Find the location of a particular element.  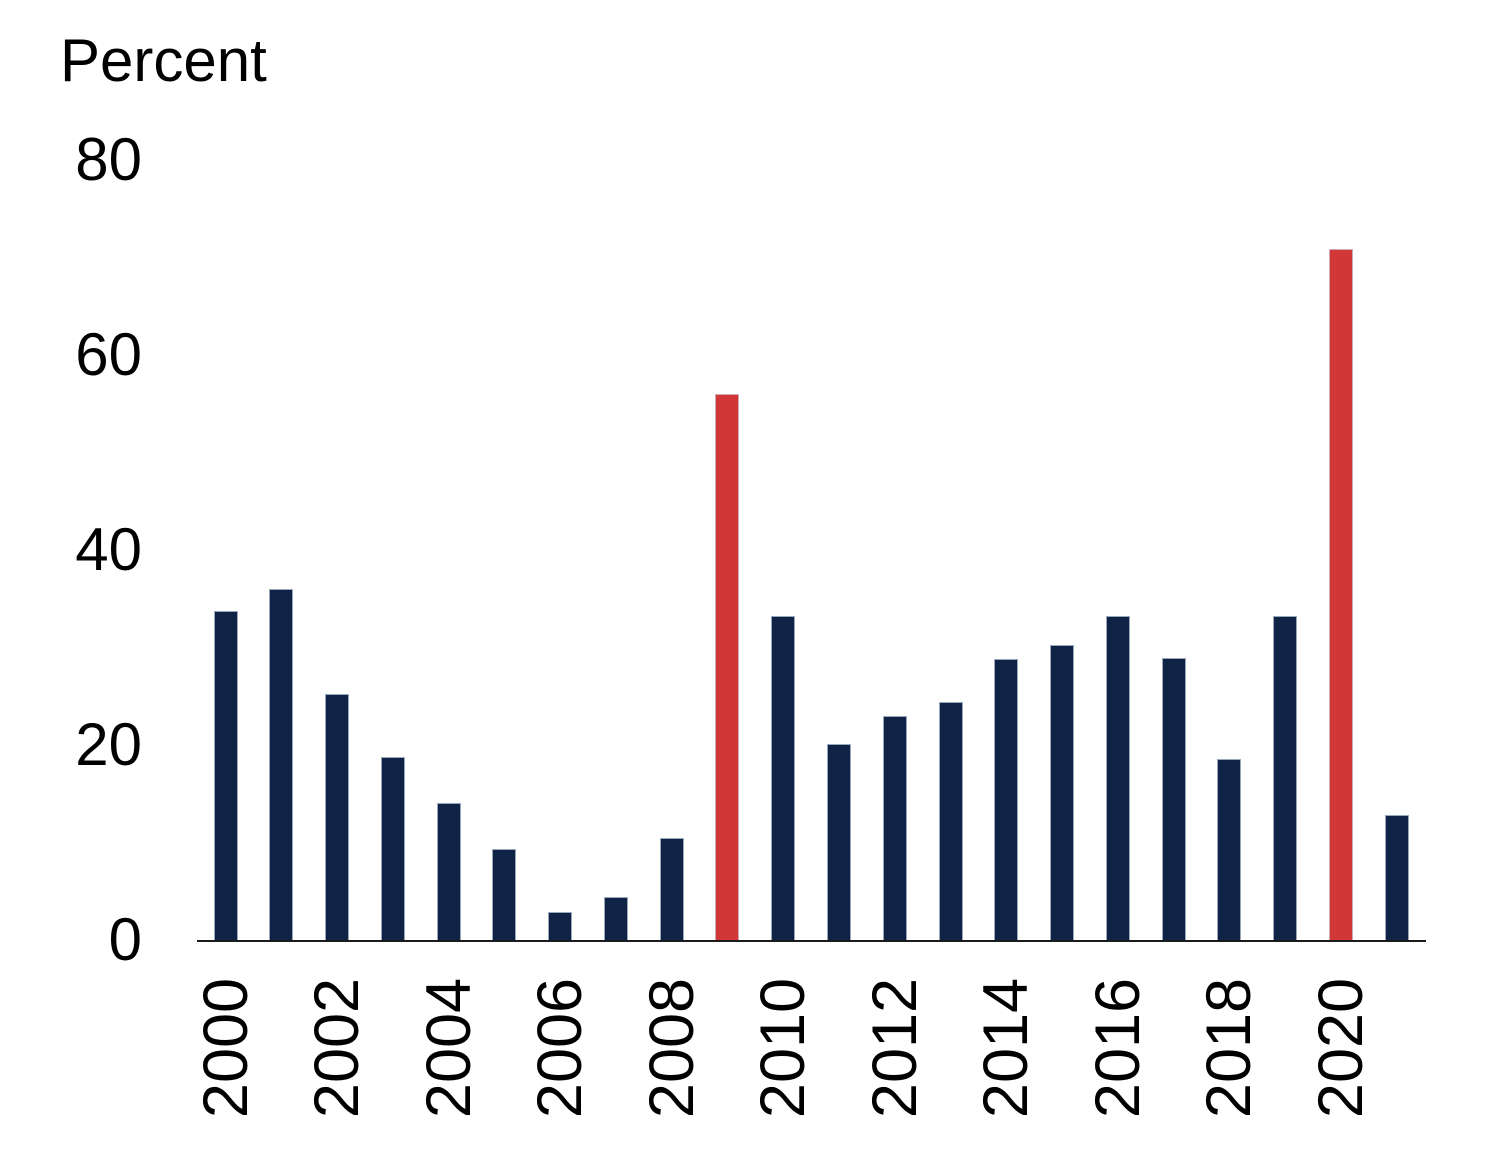

bar-2006 is located at coordinates (560, 926).